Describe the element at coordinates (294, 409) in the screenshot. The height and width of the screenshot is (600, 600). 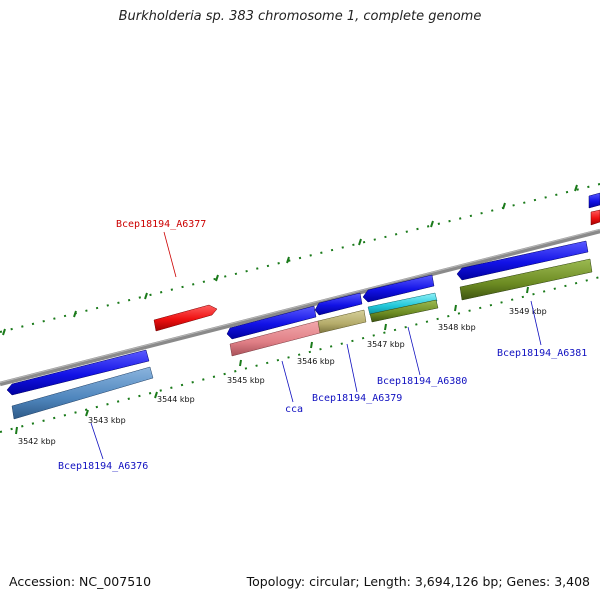
I see `gene-label-cca: cca` at that location.